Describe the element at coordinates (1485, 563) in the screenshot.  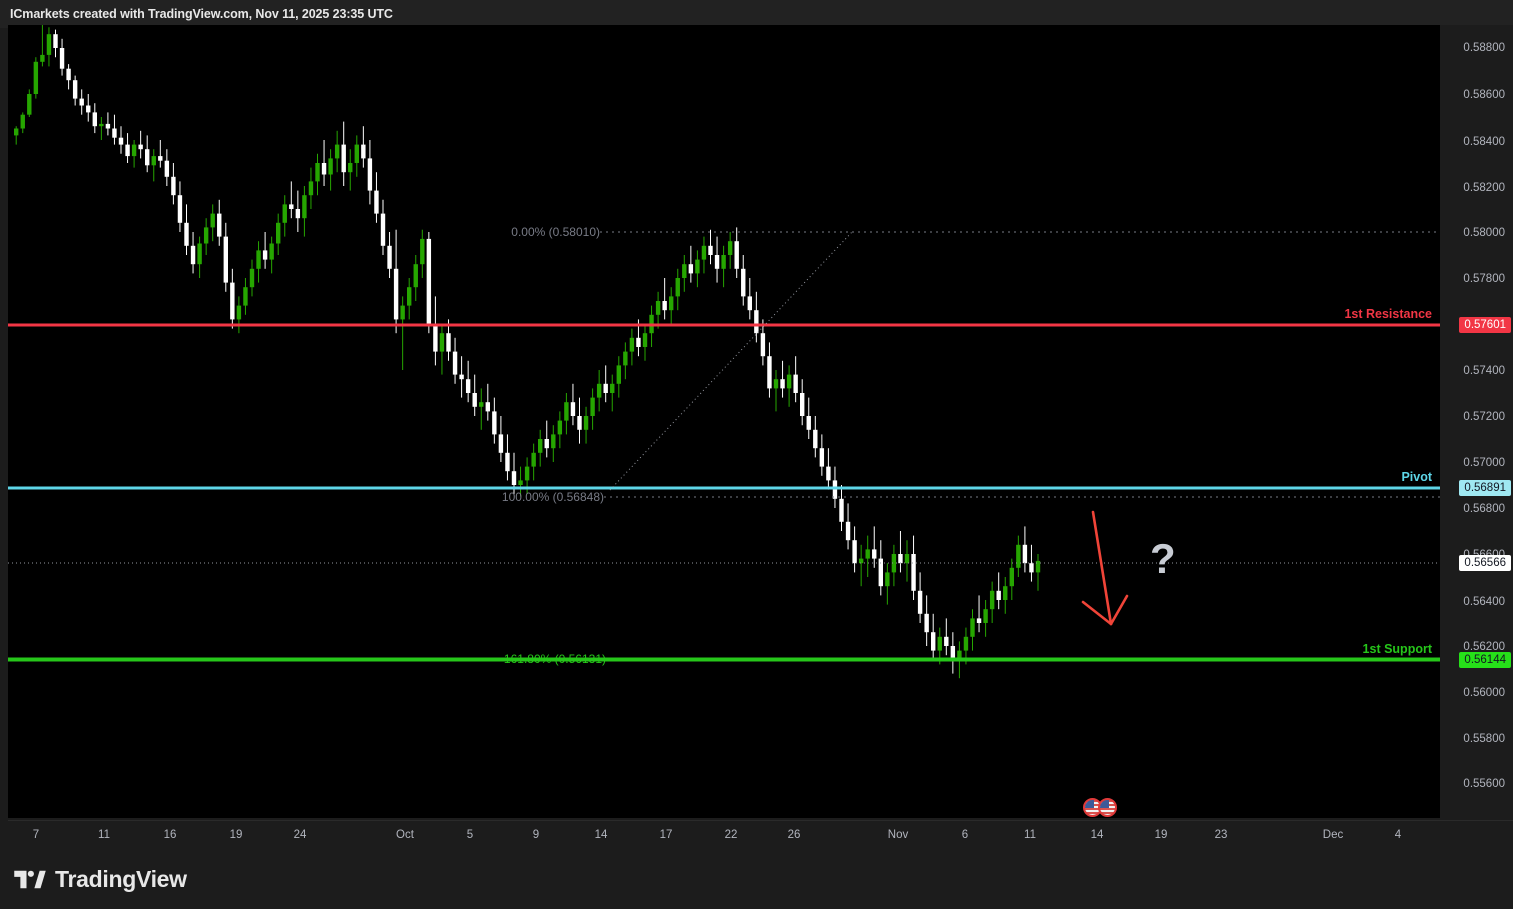
I see `current-price-badge: 0.56566` at that location.